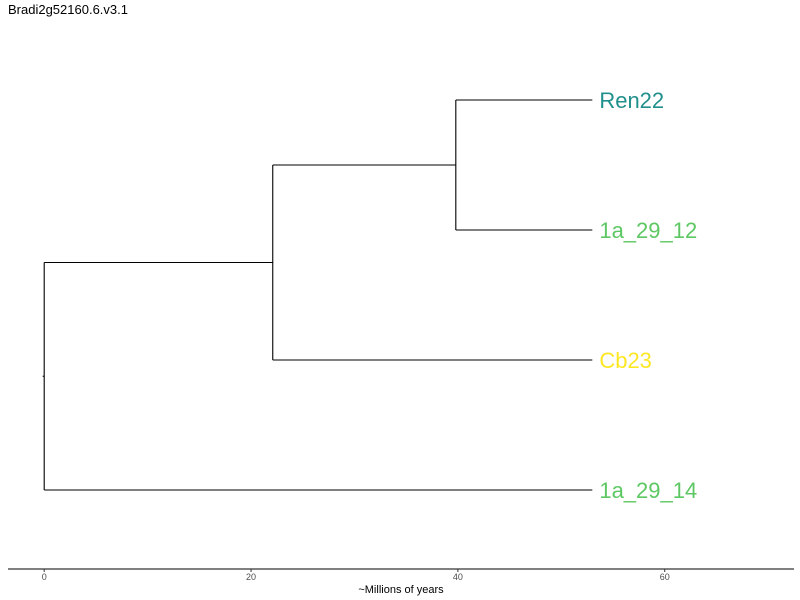  What do you see at coordinates (648, 490) in the screenshot?
I see `tip-label-1a-29-14: 1a_29_14` at bounding box center [648, 490].